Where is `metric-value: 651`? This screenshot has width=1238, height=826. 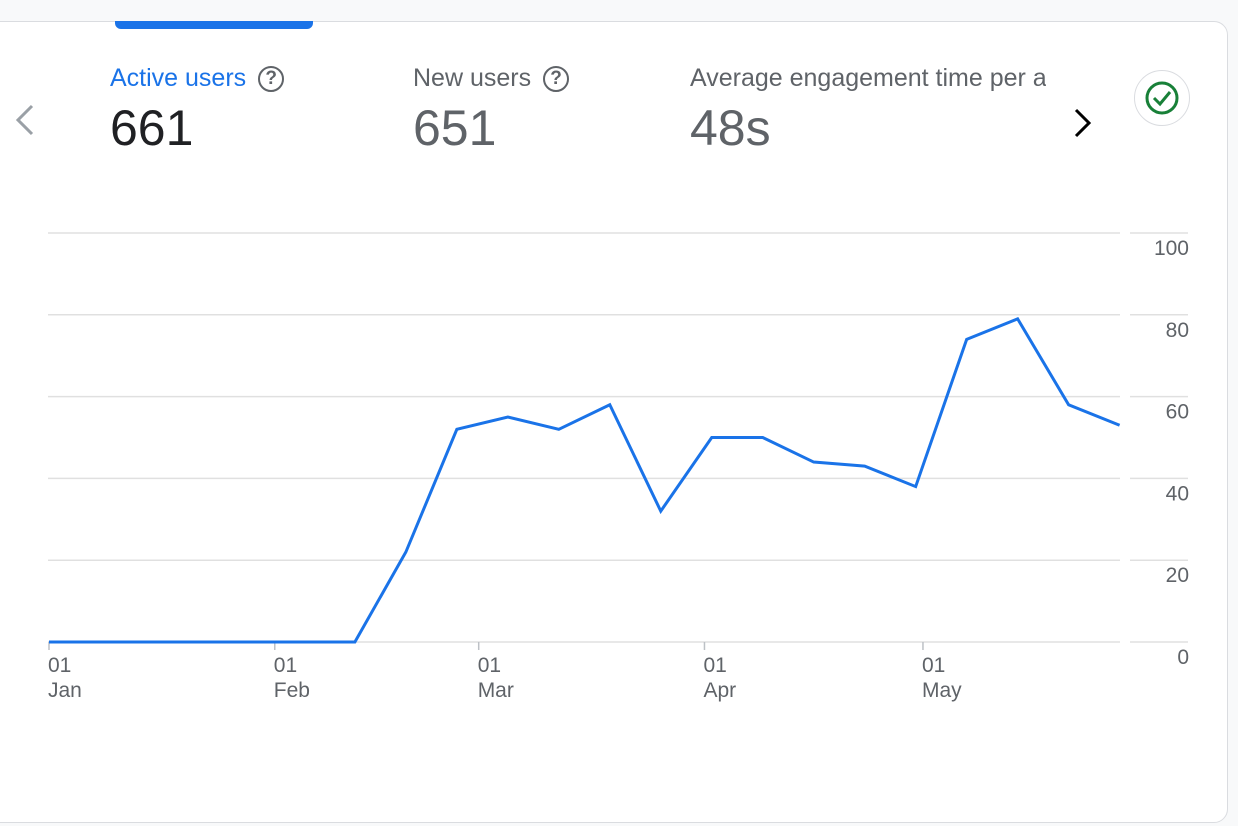
metric-value: 651 is located at coordinates (455, 128).